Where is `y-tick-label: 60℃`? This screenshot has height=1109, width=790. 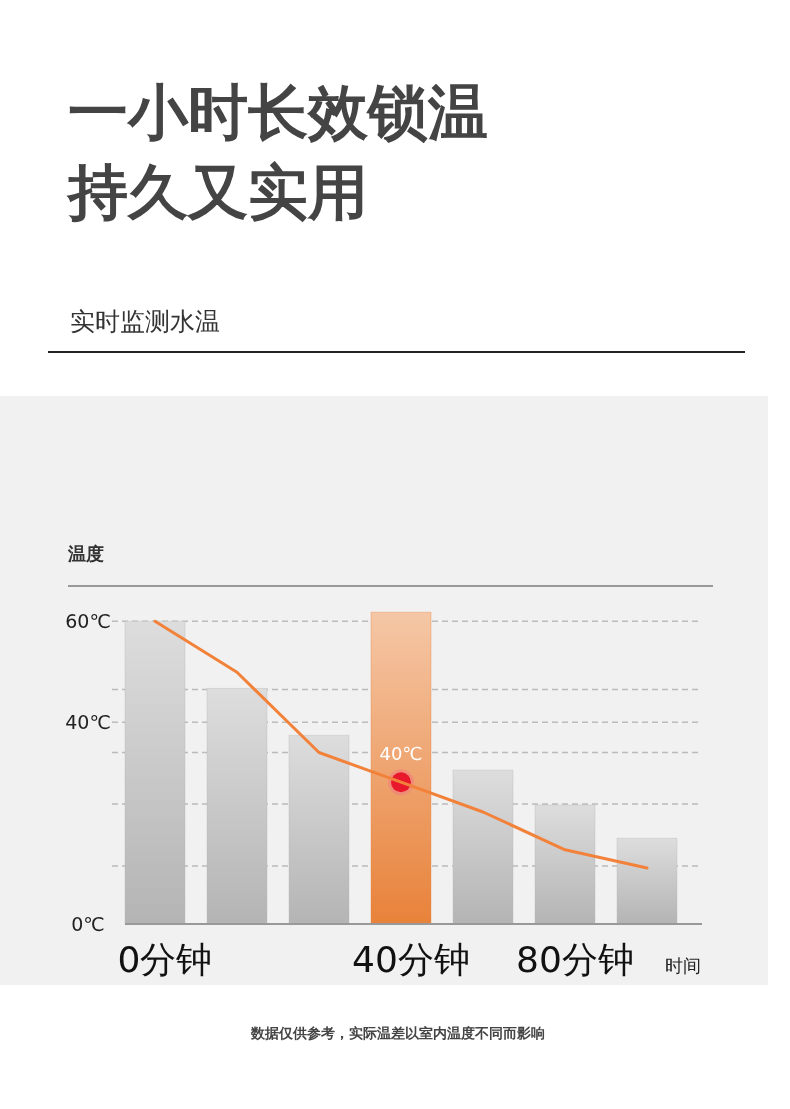 y-tick-label: 60℃ is located at coordinates (88, 621).